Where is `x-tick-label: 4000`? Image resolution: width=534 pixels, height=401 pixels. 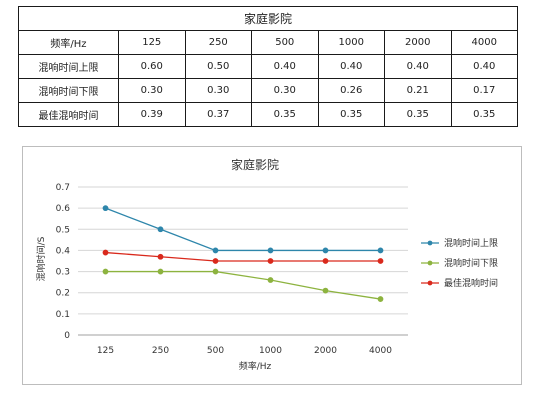 x-tick-label: 4000 is located at coordinates (380, 351).